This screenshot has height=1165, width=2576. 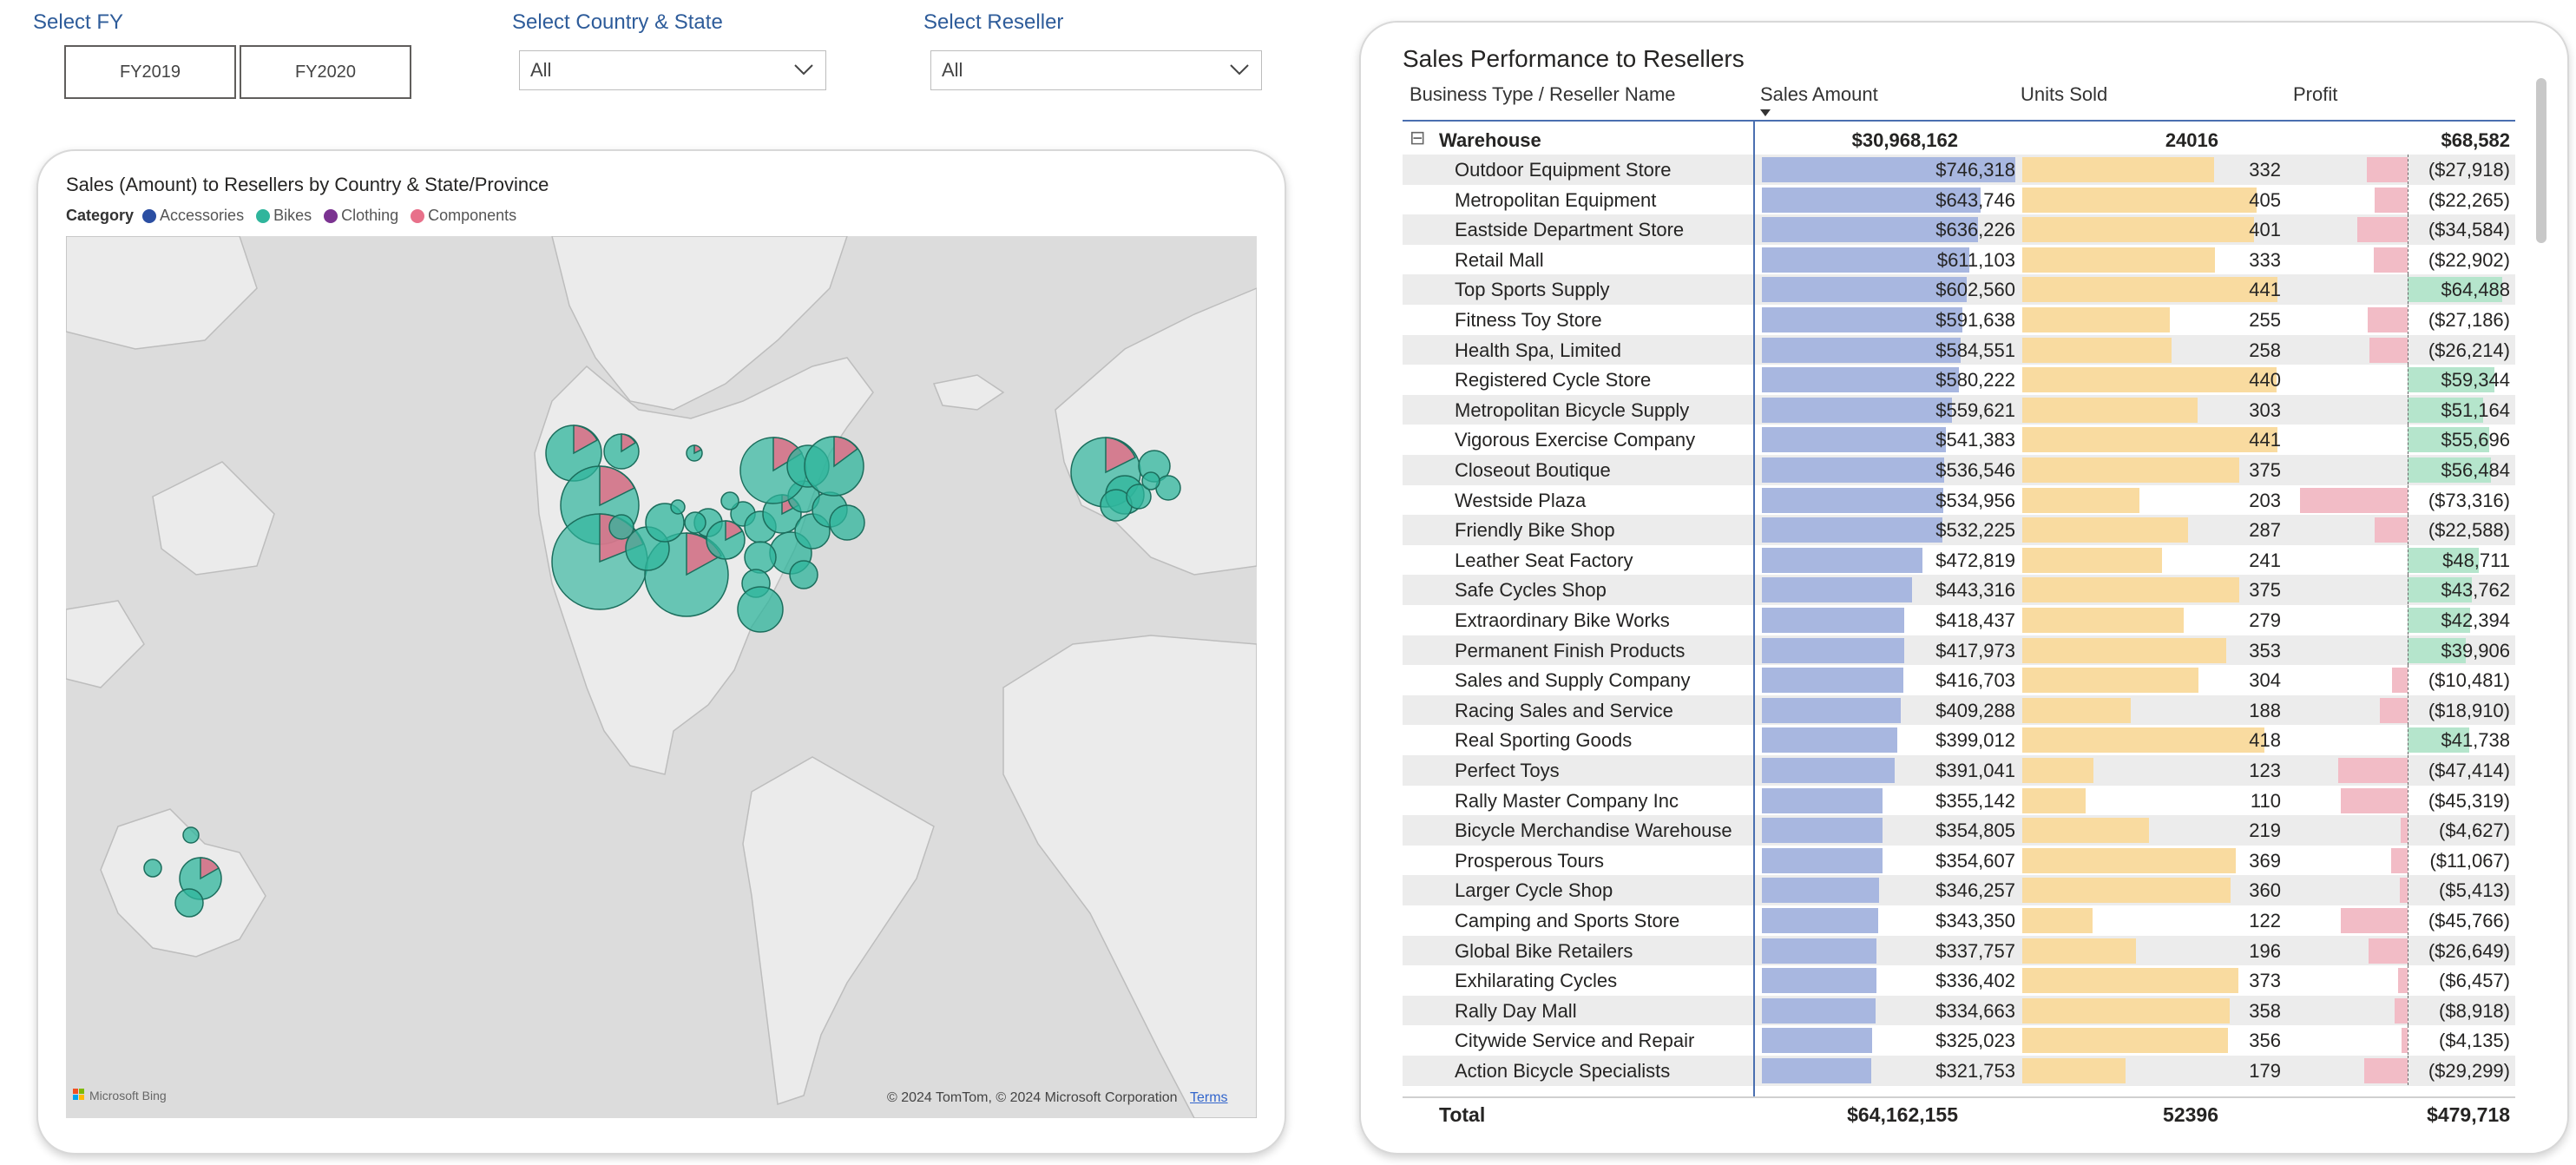 What do you see at coordinates (100, 215) in the screenshot?
I see `legend-title: Category` at bounding box center [100, 215].